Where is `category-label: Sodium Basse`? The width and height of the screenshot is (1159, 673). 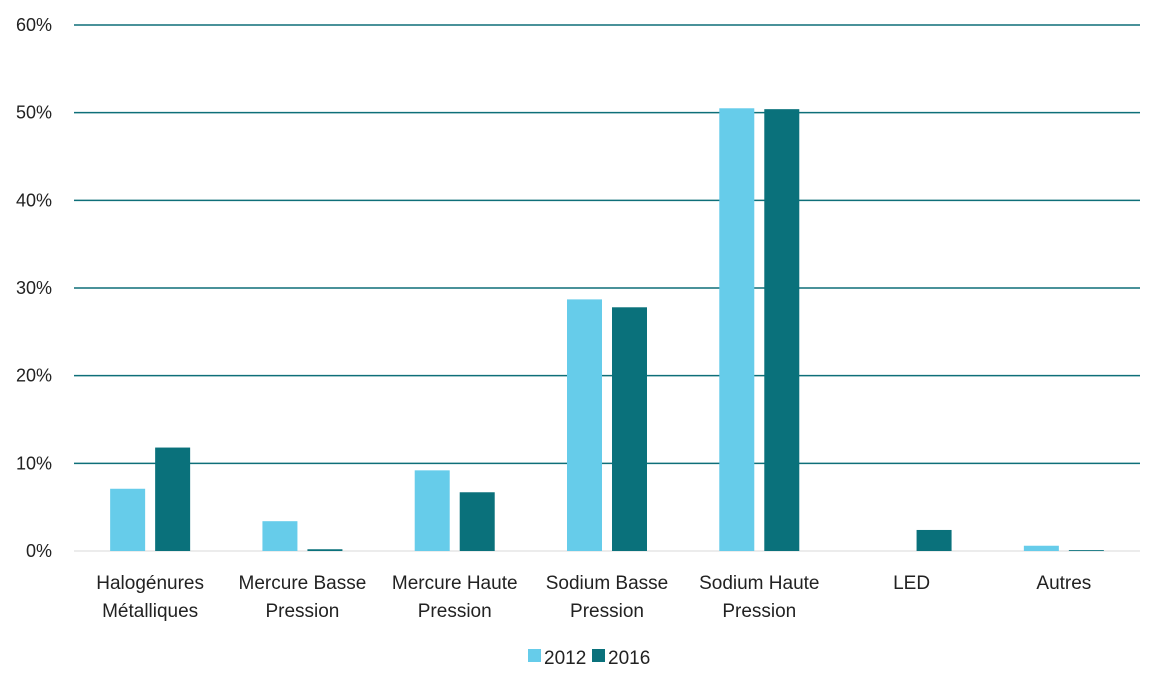
category-label: Sodium Basse is located at coordinates (607, 583).